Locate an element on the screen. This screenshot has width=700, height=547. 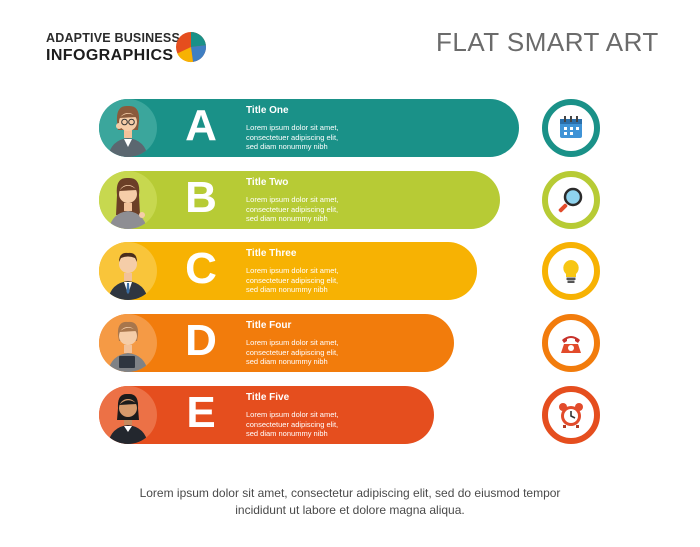
row-title: Title Five is located at coordinates (268, 397).